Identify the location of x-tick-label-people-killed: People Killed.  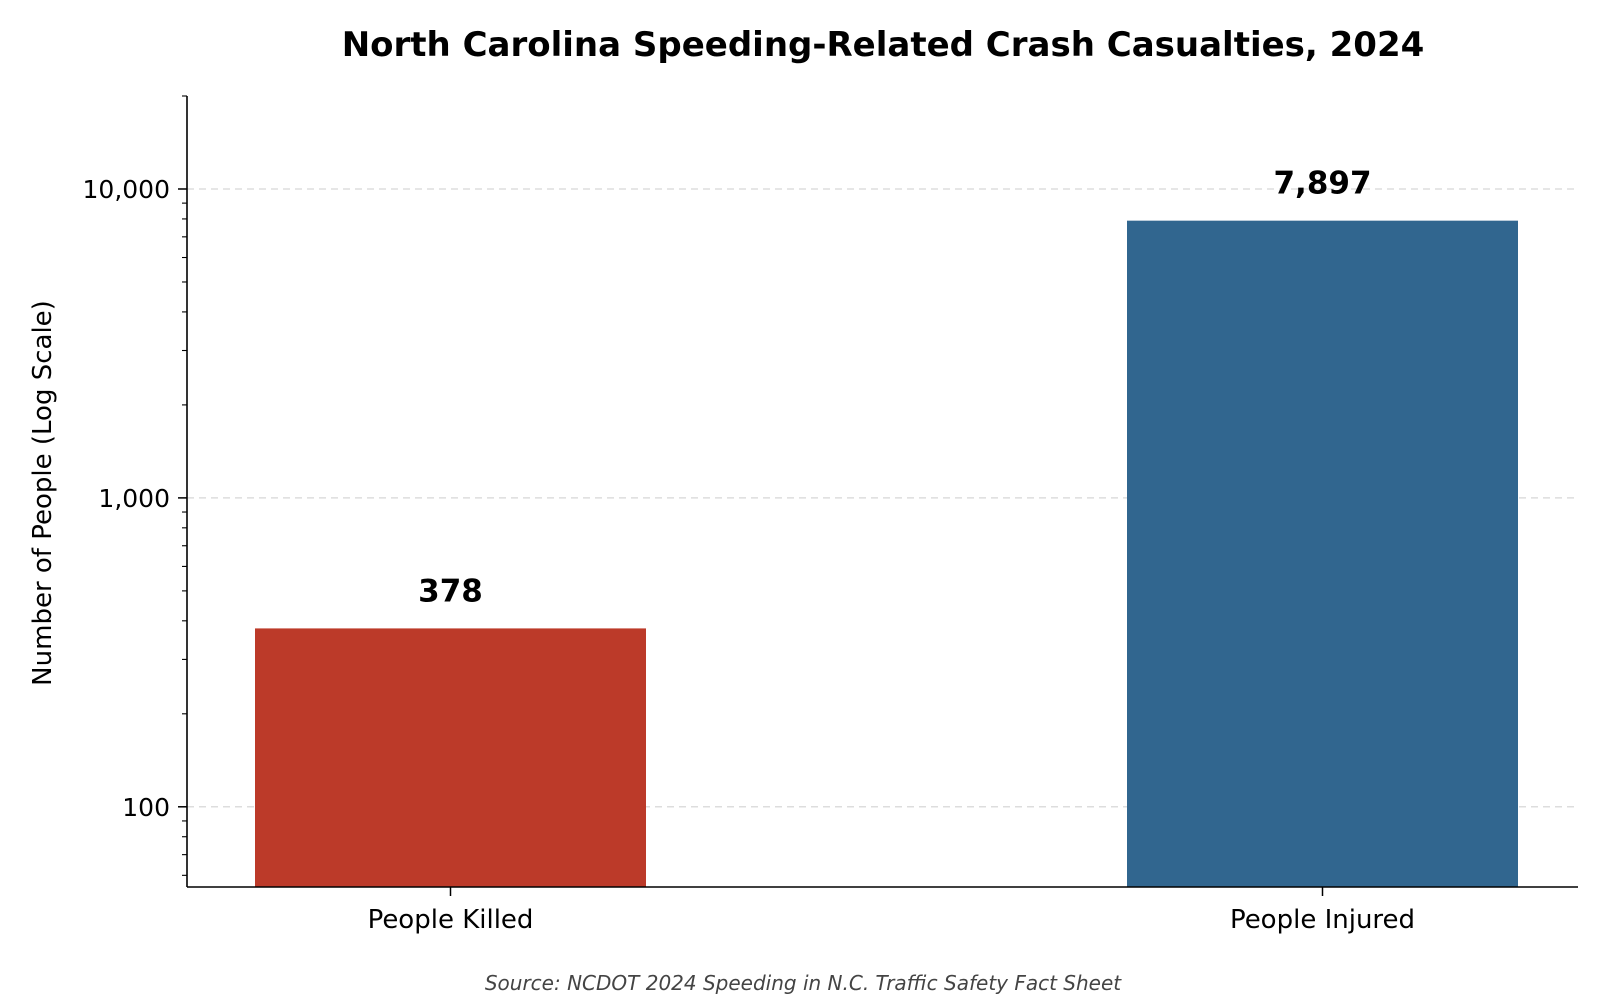
(451, 920).